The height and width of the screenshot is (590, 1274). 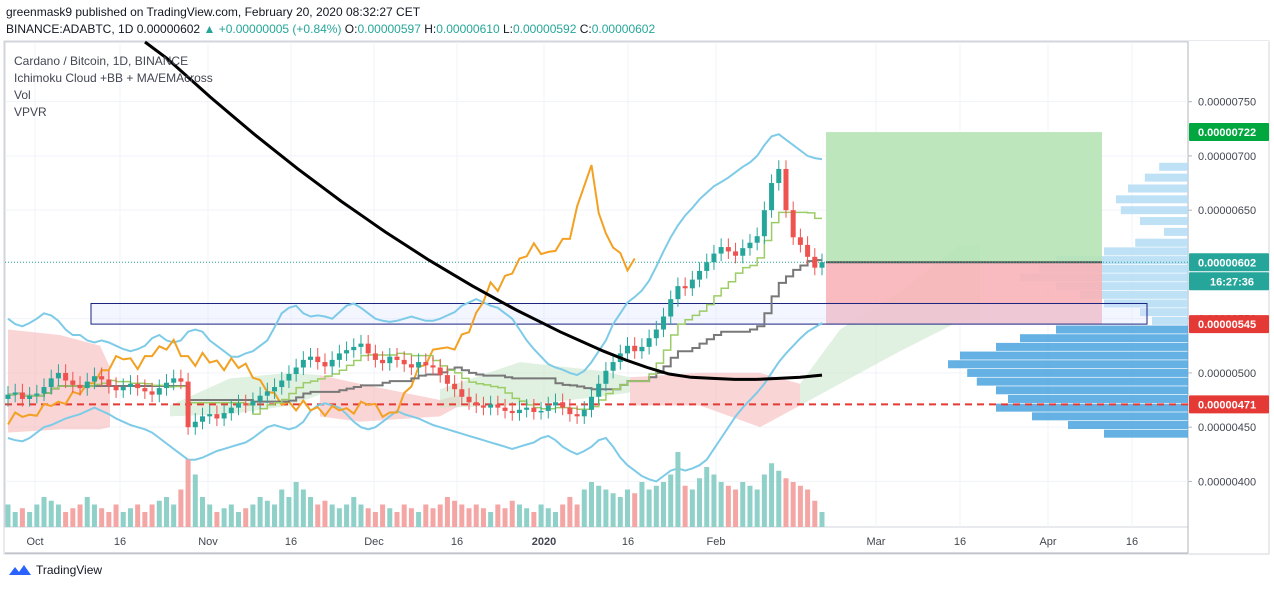 I want to click on axis-mask, so click(x=1229, y=41).